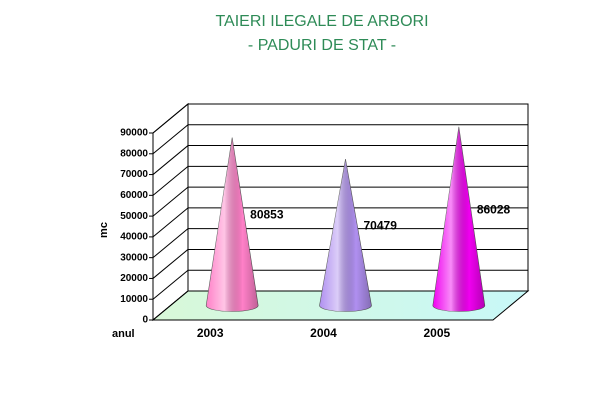 The height and width of the screenshot is (409, 605). I want to click on y-tick-label: 80000, so click(134, 153).